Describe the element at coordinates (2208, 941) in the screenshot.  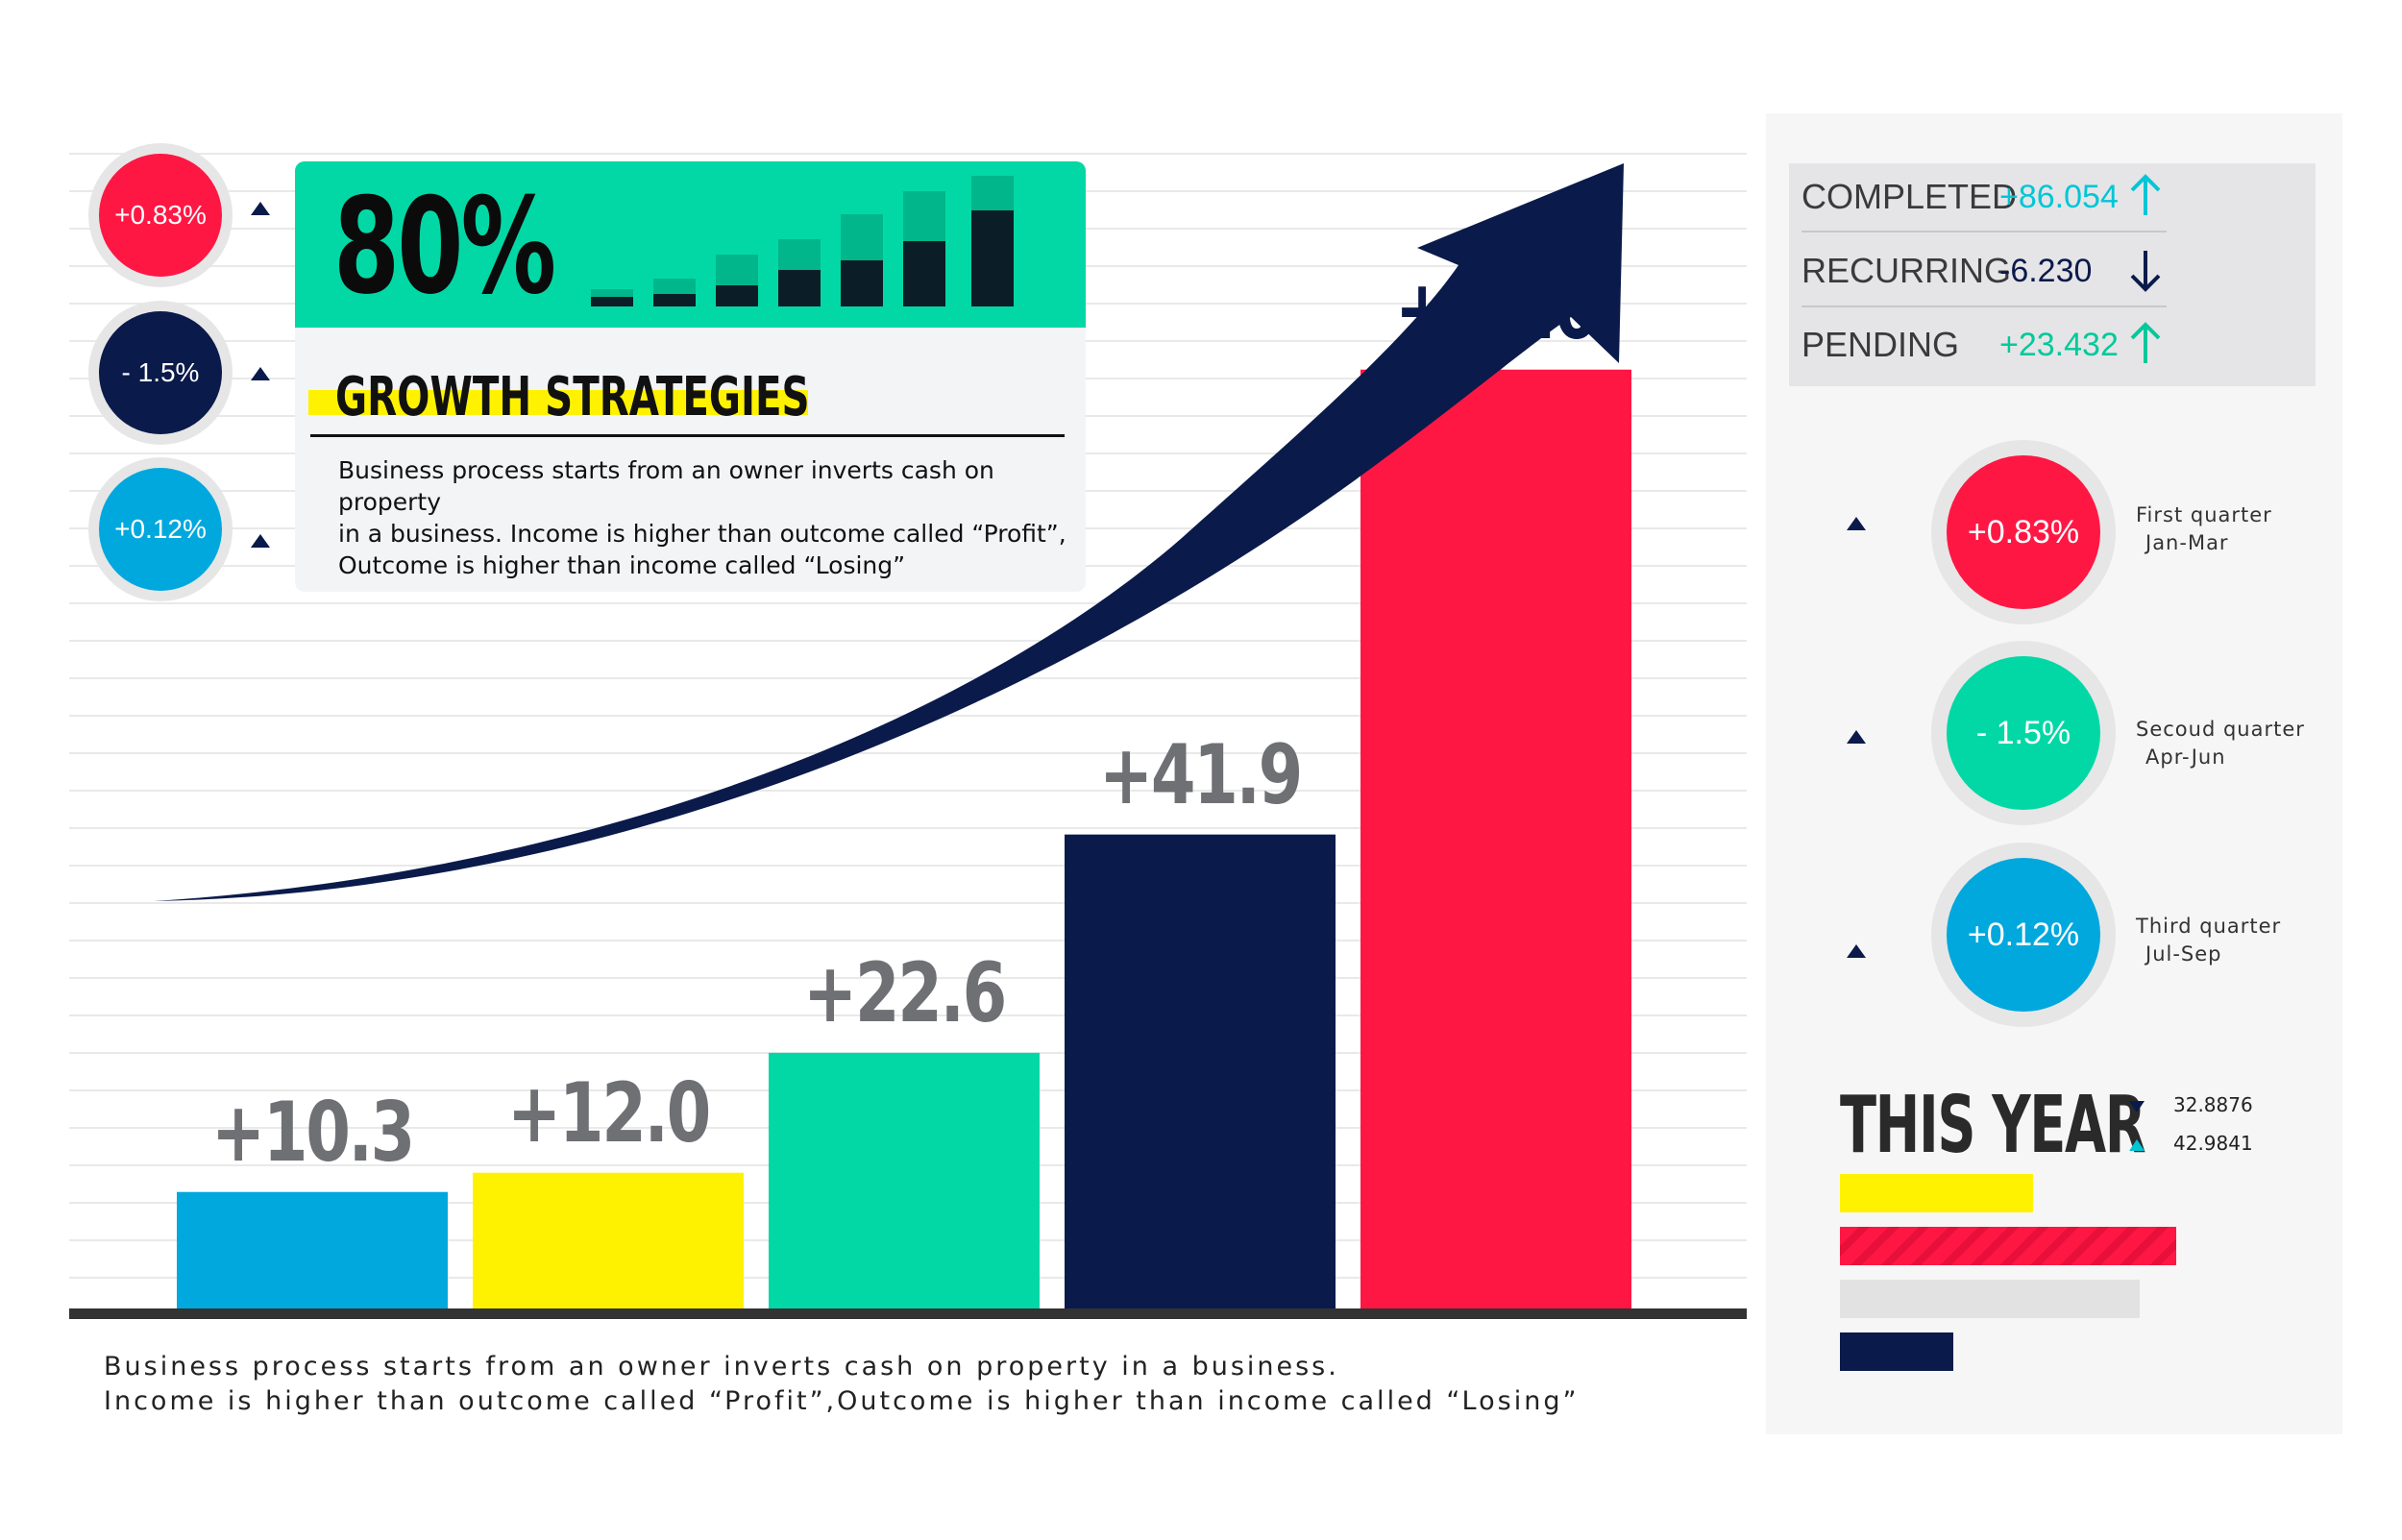
I see `quarter-label: Third quarter Jul-Sep` at that location.